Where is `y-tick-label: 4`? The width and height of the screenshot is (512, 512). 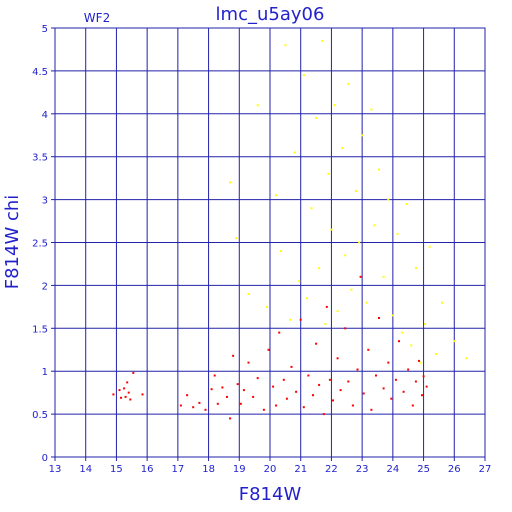 y-tick-label: 4 is located at coordinates (45, 115).